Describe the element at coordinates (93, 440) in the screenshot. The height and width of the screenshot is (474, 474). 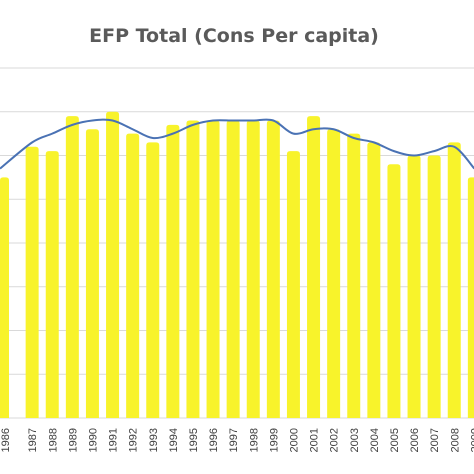
I see `x-tick-label: 1990` at that location.